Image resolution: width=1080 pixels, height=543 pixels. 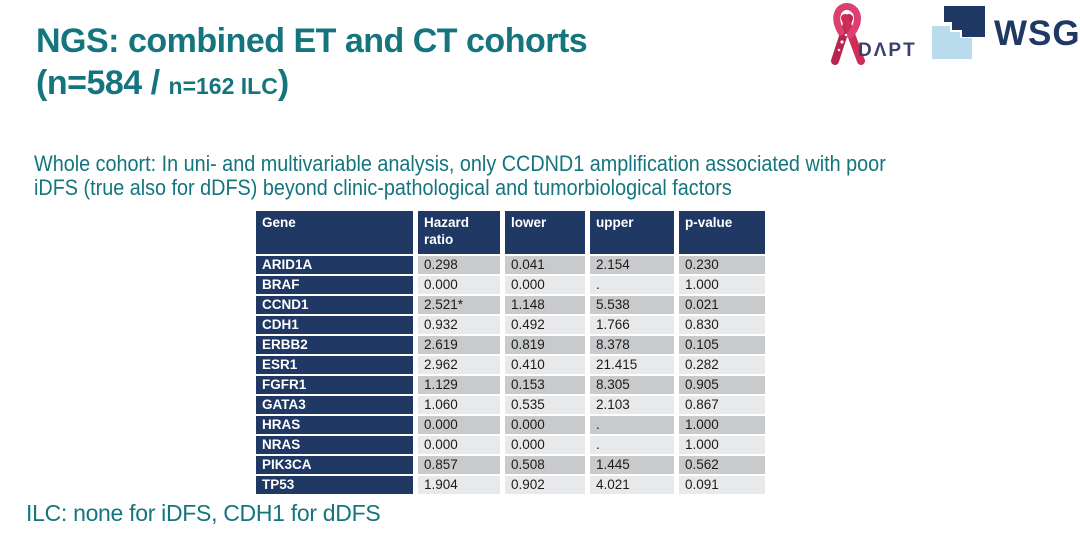 What do you see at coordinates (459, 485) in the screenshot?
I see `hazard-ratio-cell: 1.904` at bounding box center [459, 485].